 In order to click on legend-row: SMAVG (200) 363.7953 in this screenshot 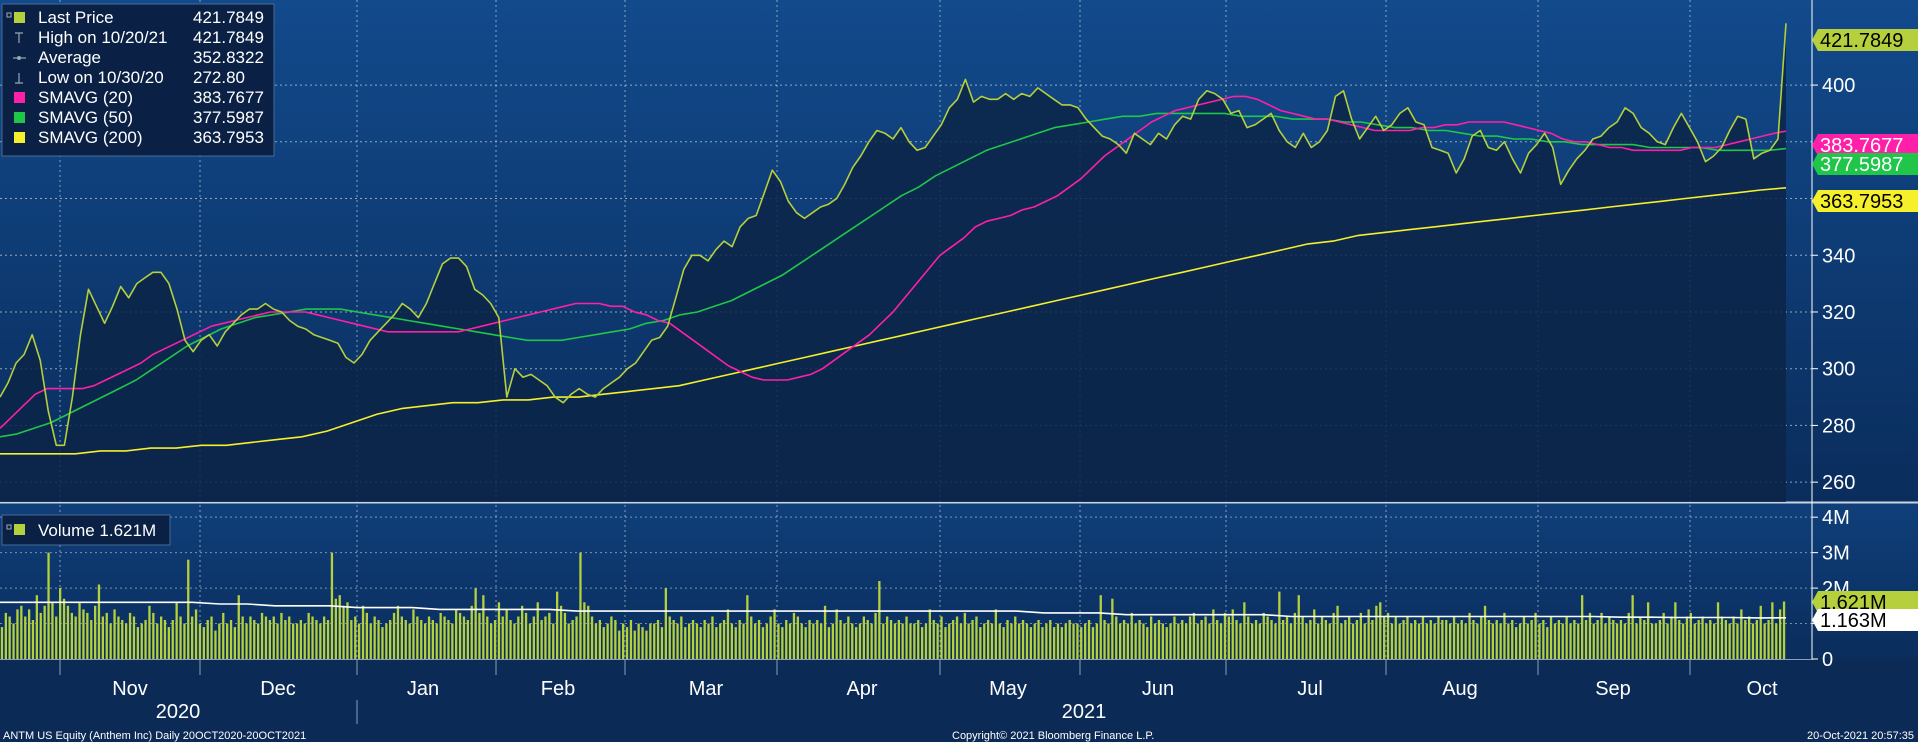, I will do `click(139, 137)`.